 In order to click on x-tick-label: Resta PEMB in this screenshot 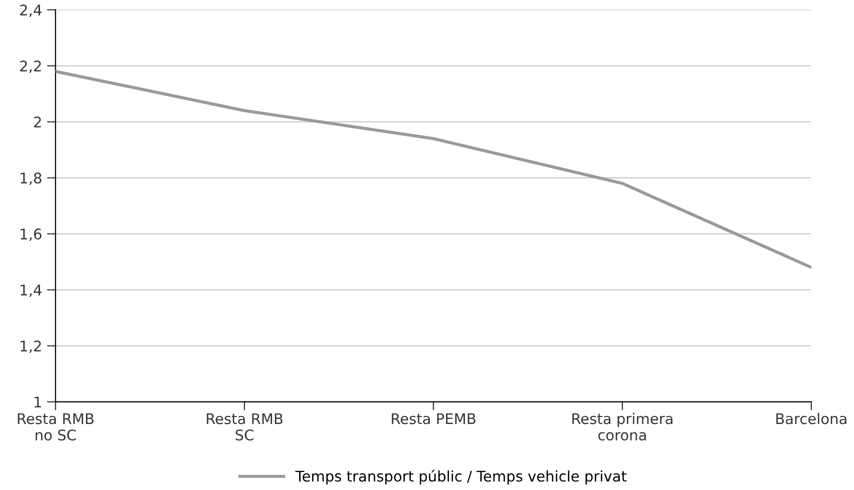, I will do `click(434, 418)`.